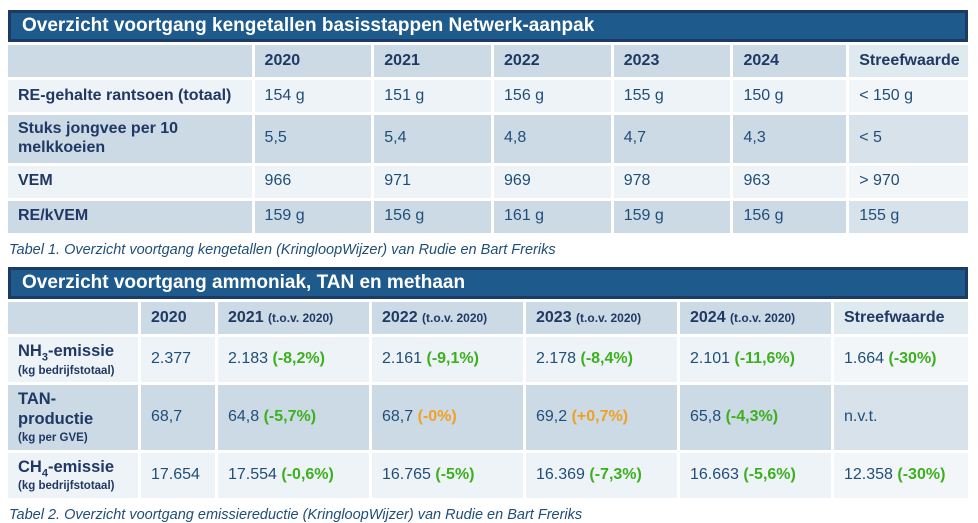 This screenshot has height=523, width=978. Describe the element at coordinates (552, 139) in the screenshot. I see `value-cell: 4,8` at that location.